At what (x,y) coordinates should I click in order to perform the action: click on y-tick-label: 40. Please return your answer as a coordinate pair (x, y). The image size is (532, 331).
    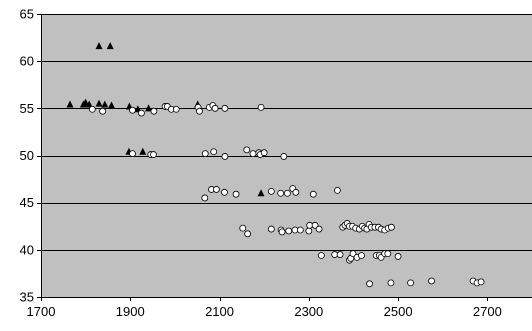
    Looking at the image, I should click on (27, 249).